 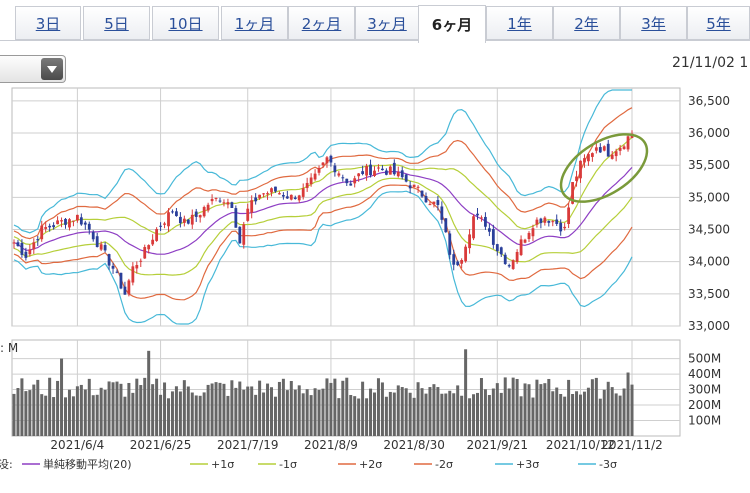 What do you see at coordinates (33, 69) in the screenshot?
I see `indicator-dropdown` at bounding box center [33, 69].